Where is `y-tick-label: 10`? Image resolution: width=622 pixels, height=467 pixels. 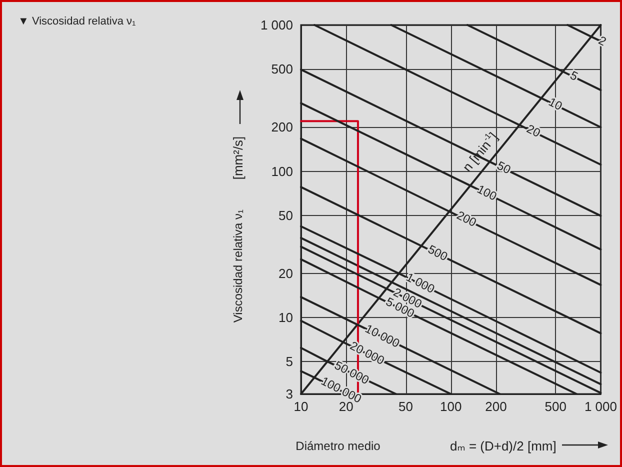 y-tick-label: 10 is located at coordinates (285, 318).